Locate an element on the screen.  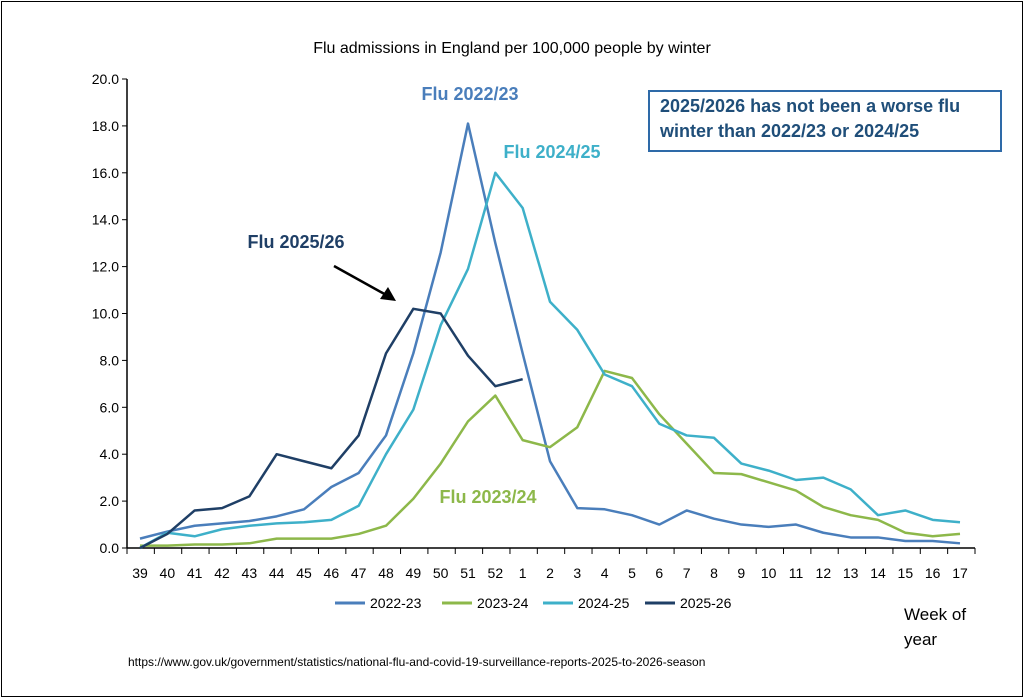
x-tick-label: 9 is located at coordinates (741, 573).